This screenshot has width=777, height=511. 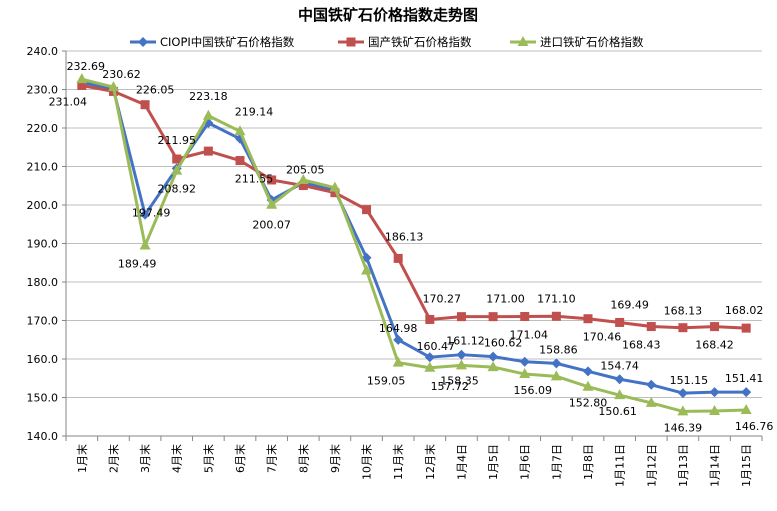 I want to click on data-label: 168.13, so click(x=683, y=311).